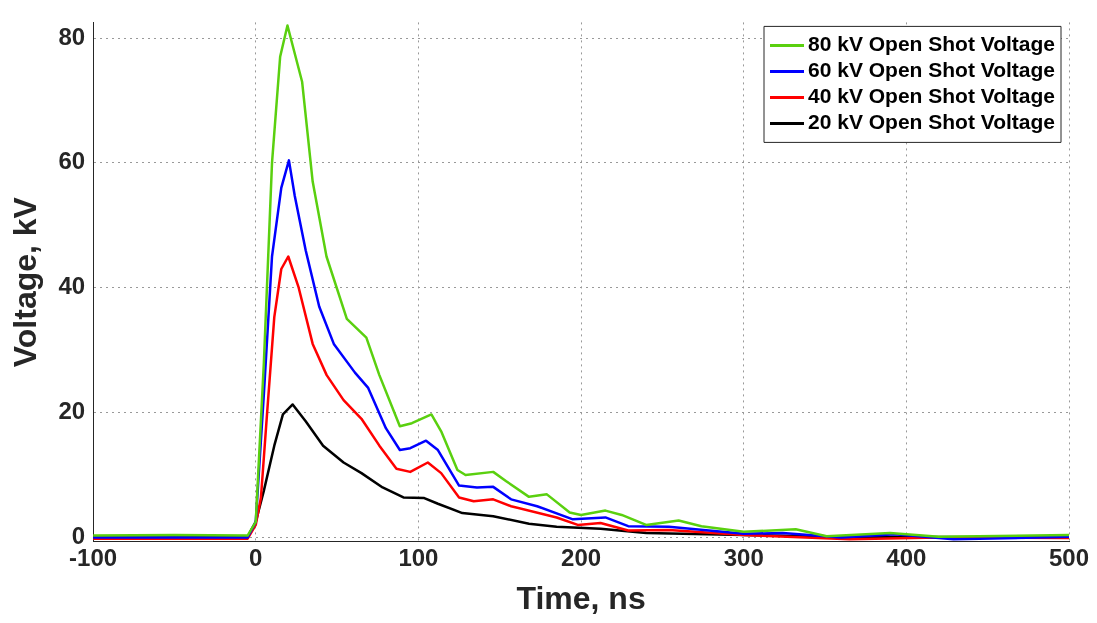 This screenshot has height=623, width=1097. What do you see at coordinates (906, 557) in the screenshot?
I see `x-tick-label: 400` at bounding box center [906, 557].